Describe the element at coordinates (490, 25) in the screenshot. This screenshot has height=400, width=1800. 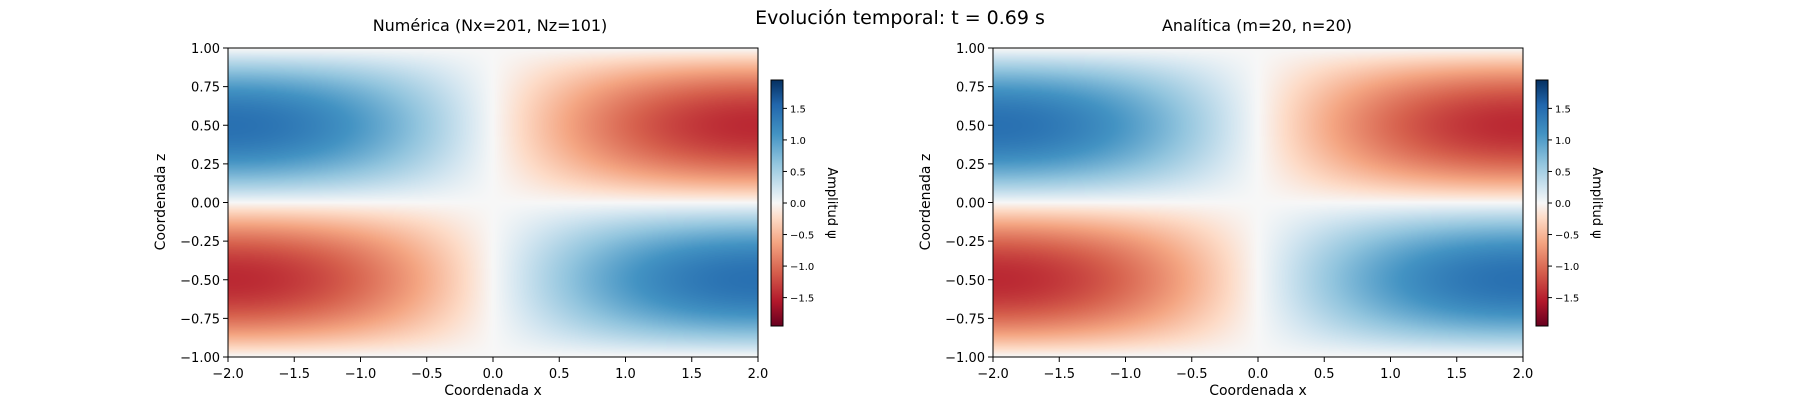
I see `panel-title: Numérica (Nx=201, Nz=101)` at that location.